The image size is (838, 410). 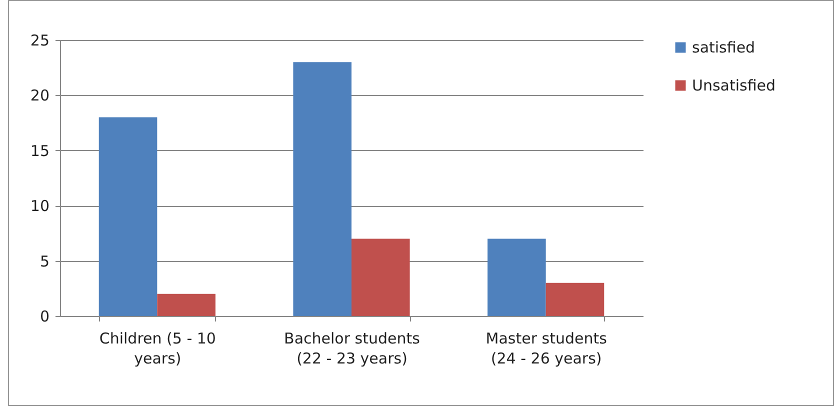 What do you see at coordinates (45, 317) in the screenshot?
I see `y-tick-label: 0` at bounding box center [45, 317].